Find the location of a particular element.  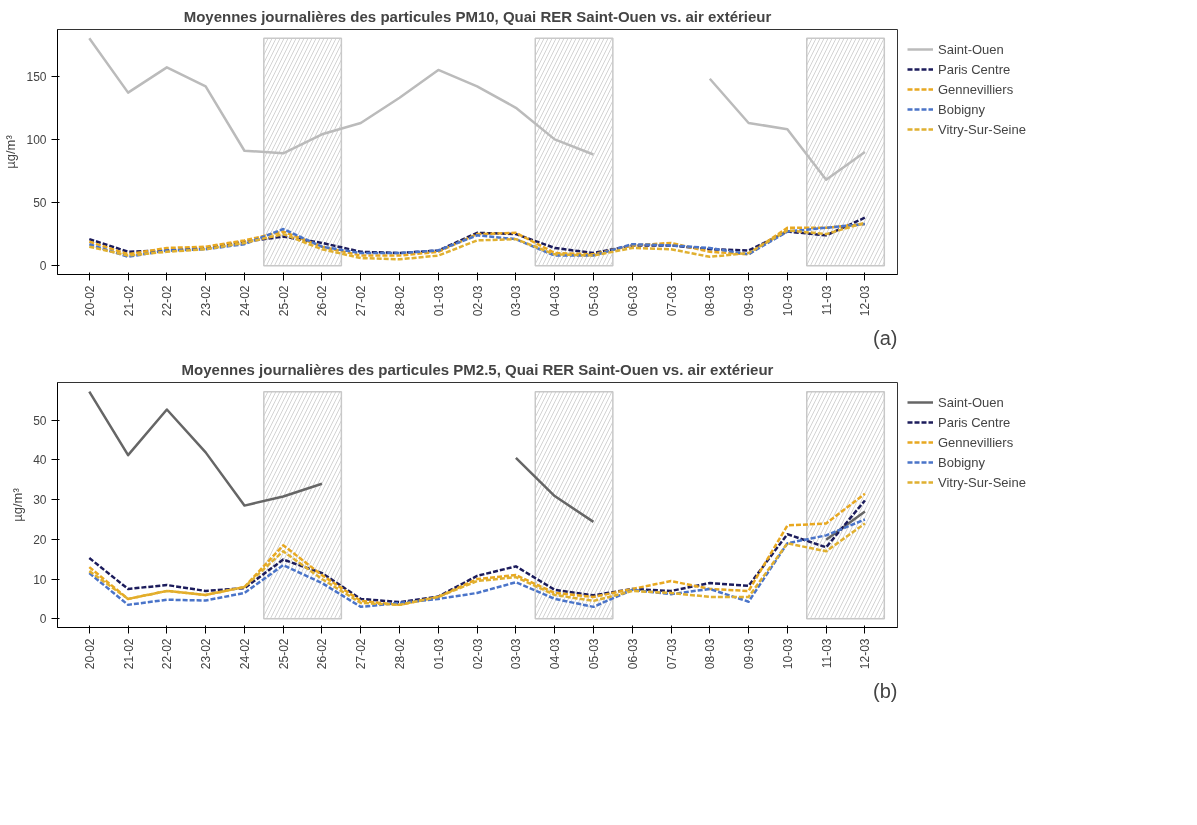

chart-title: Moyennes journalières des particules PM10, Quai RER Saint-Ouen vs. air extérieur is located at coordinates (477, 16).